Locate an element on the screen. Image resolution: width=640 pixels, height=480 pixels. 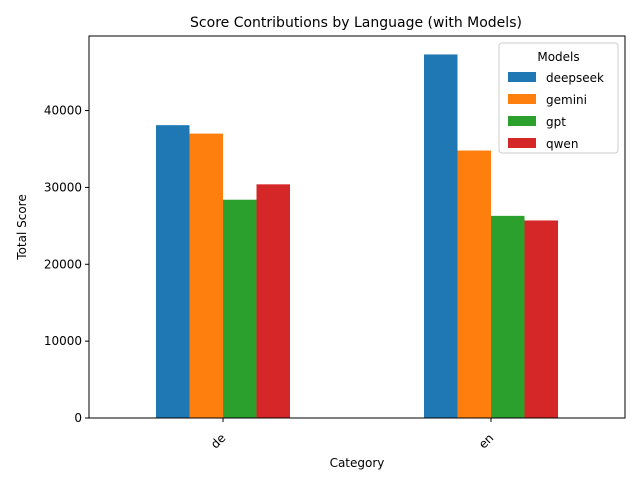
bar-deepseek-en is located at coordinates (441, 236).